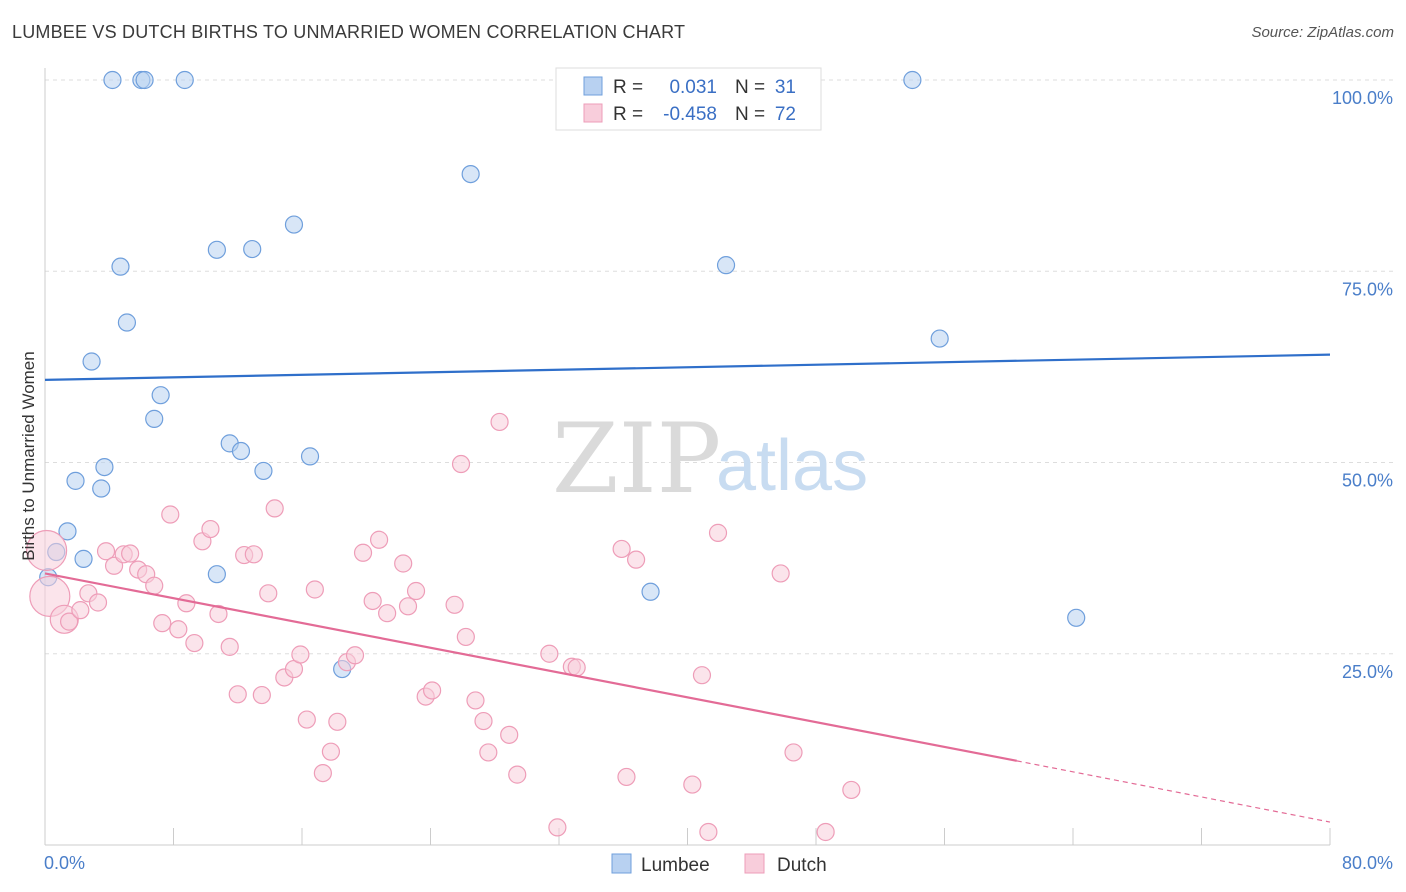 Image resolution: width=1406 pixels, height=892 pixels. What do you see at coordinates (1322, 32) in the screenshot?
I see `source-label: Source: ZipAtlas.com` at bounding box center [1322, 32].